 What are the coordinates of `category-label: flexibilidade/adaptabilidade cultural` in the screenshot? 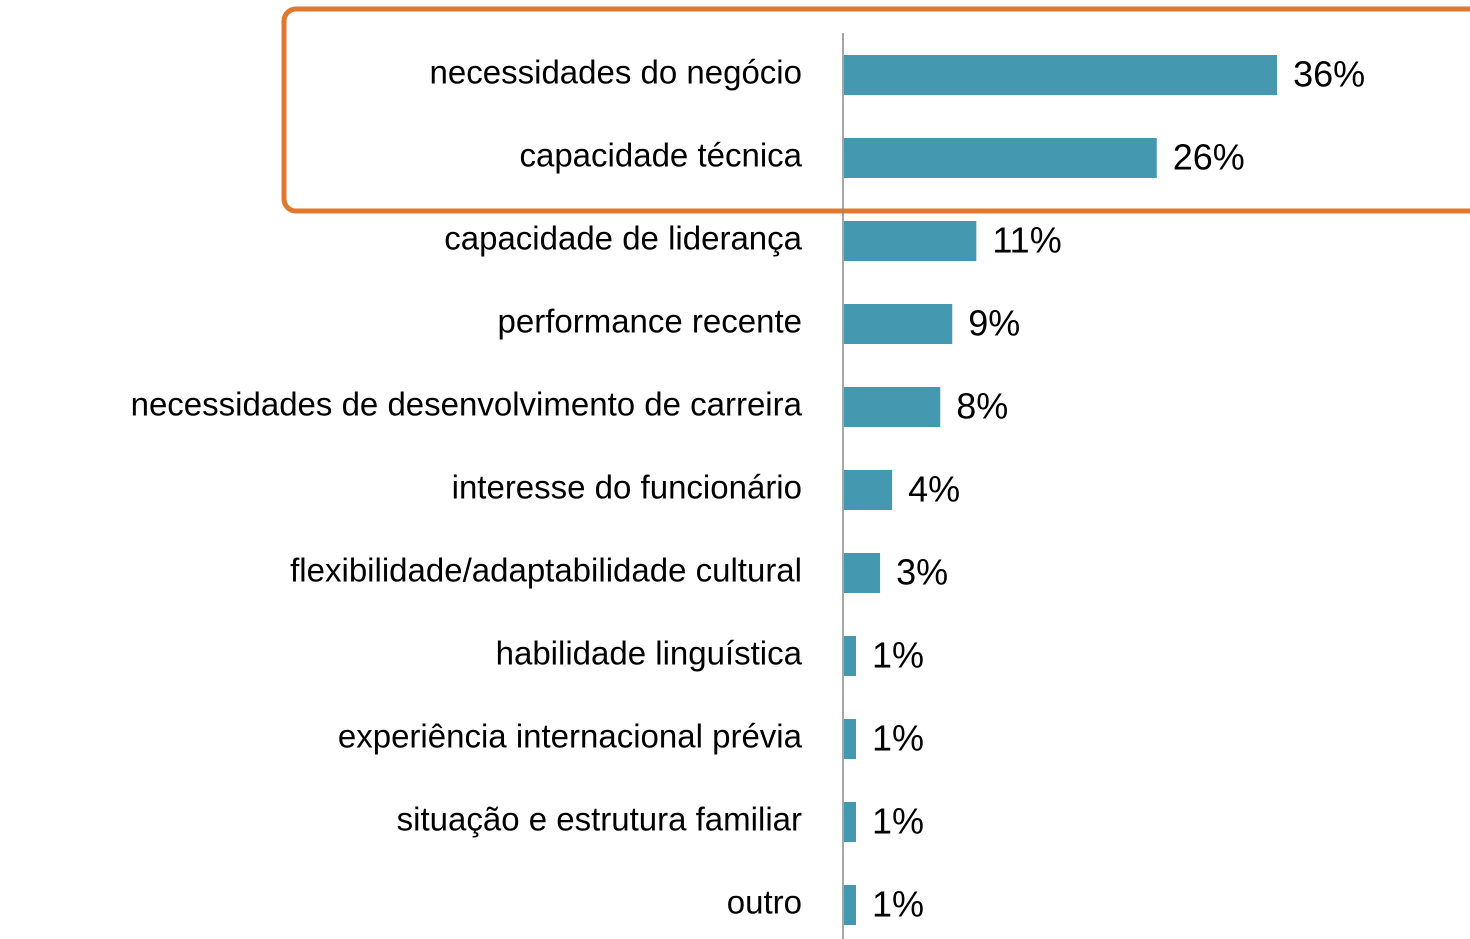 It's located at (546, 570).